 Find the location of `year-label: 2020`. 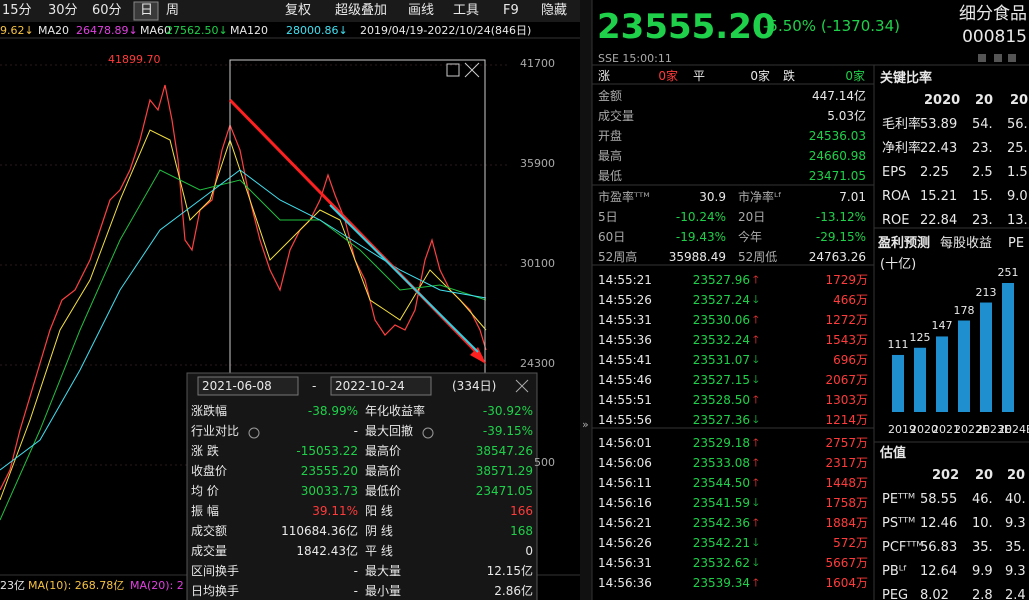

year-label: 2020 is located at coordinates (924, 429).